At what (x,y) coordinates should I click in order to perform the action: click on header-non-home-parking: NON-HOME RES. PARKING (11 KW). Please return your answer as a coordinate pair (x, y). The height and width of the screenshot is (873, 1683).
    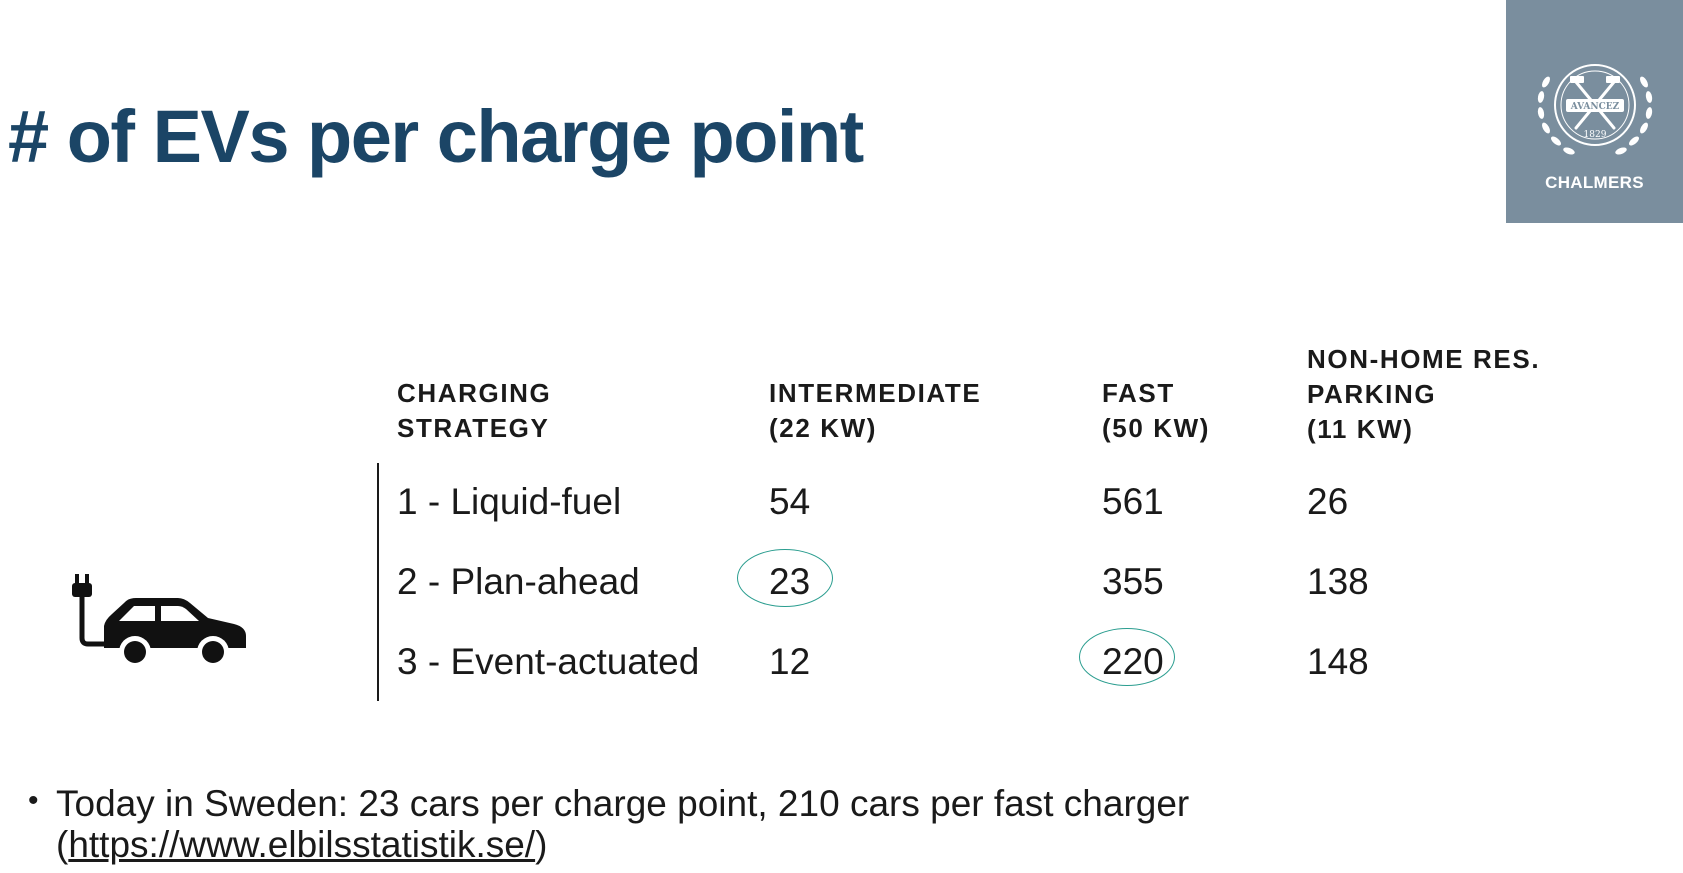
    Looking at the image, I should click on (1424, 394).